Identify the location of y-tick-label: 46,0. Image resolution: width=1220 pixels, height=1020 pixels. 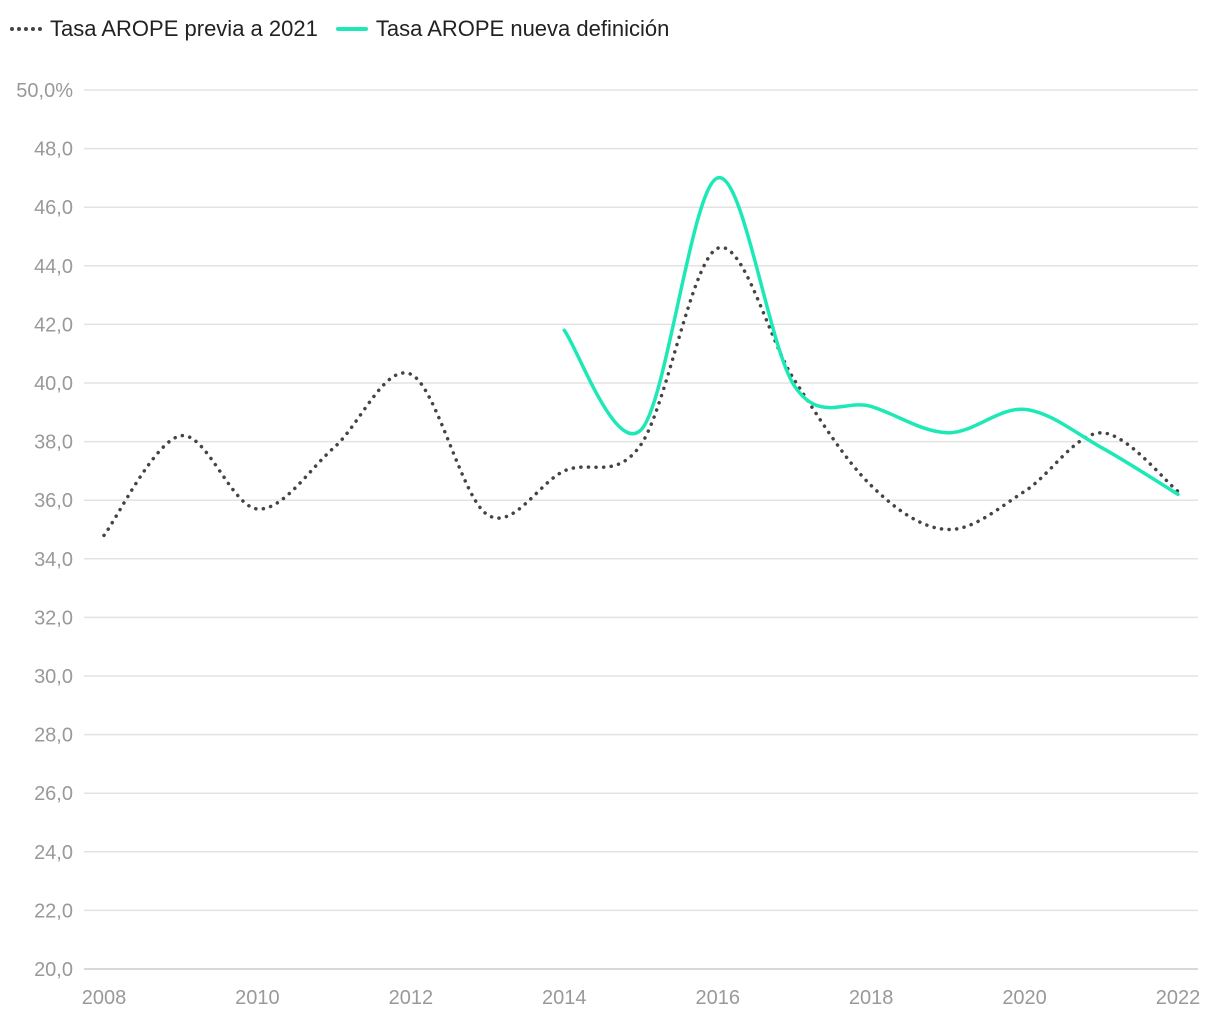
(53, 208).